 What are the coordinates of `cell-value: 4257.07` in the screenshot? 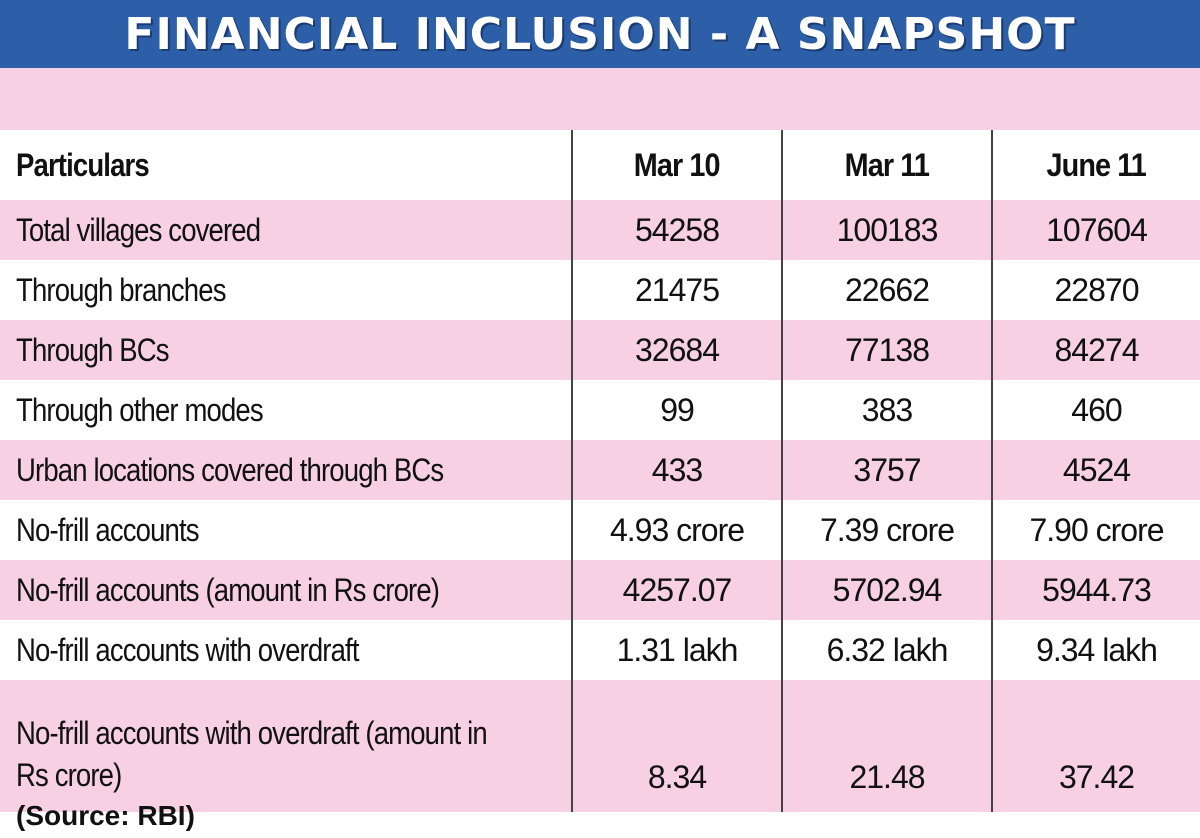 It's located at (676, 590).